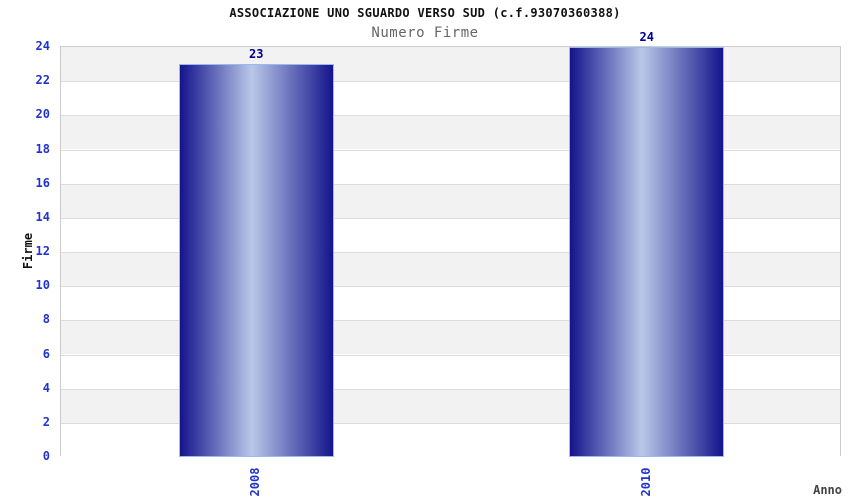  Describe the element at coordinates (42, 46) in the screenshot. I see `y-tick-label: 24` at that location.